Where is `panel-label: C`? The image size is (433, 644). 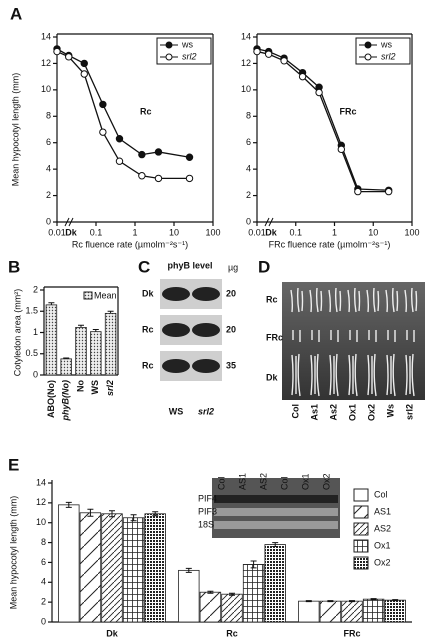
panel-label: C is located at coordinates (144, 266).